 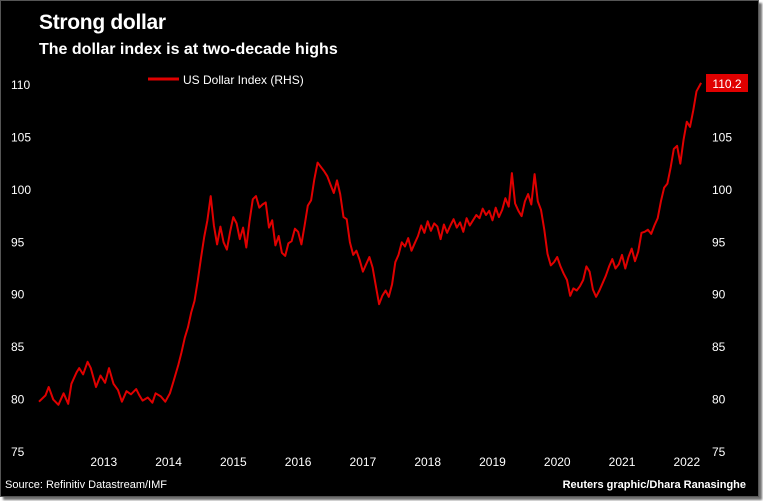 What do you see at coordinates (18, 452) in the screenshot?
I see `left-y-tick-label: 75` at bounding box center [18, 452].